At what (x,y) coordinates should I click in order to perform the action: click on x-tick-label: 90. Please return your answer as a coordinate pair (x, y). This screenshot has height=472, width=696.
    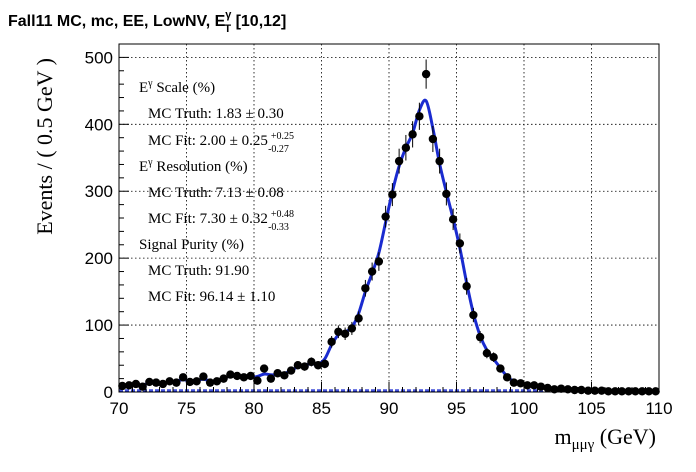
    Looking at the image, I should click on (389, 408).